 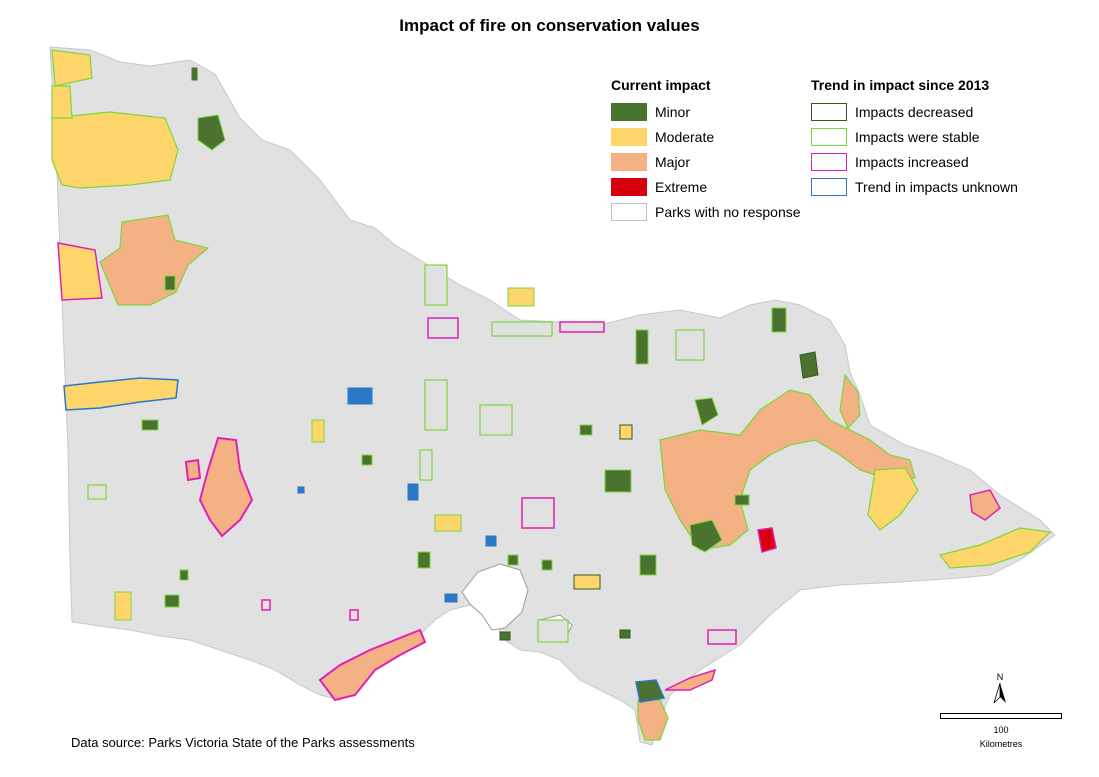 What do you see at coordinates (626, 432) in the screenshot?
I see `park-moderate-warby` at bounding box center [626, 432].